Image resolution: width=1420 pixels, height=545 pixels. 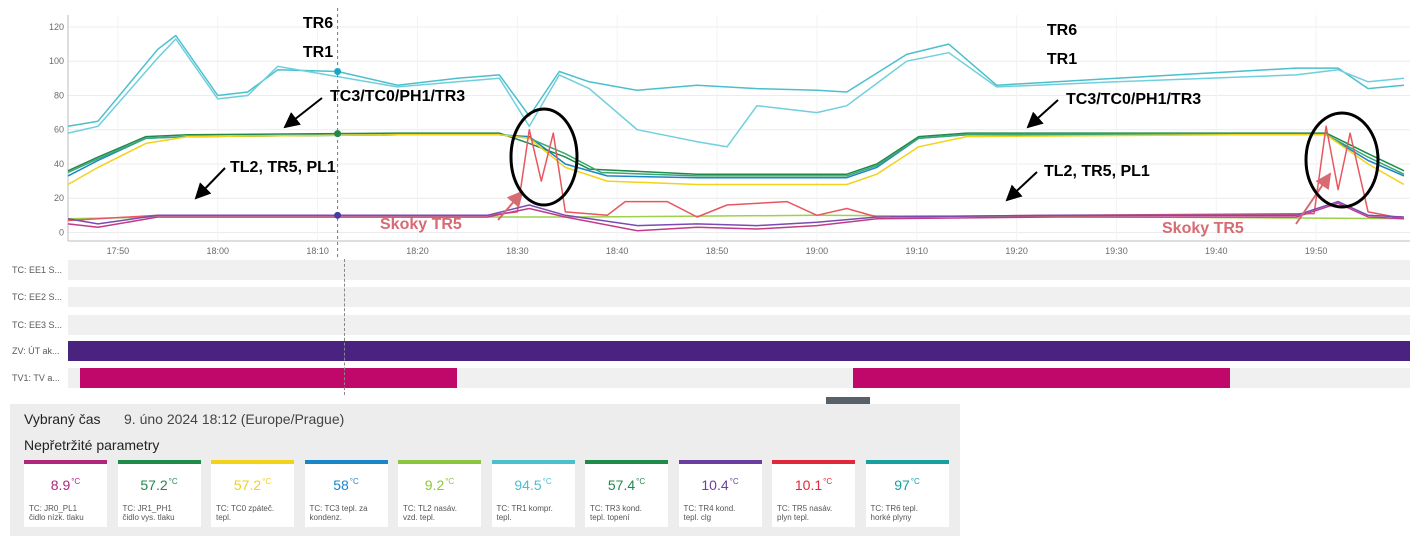 What do you see at coordinates (626, 493) in the screenshot?
I see `param-card: 57.4°C TC: TR3 kond. tepl. topení` at bounding box center [626, 493].